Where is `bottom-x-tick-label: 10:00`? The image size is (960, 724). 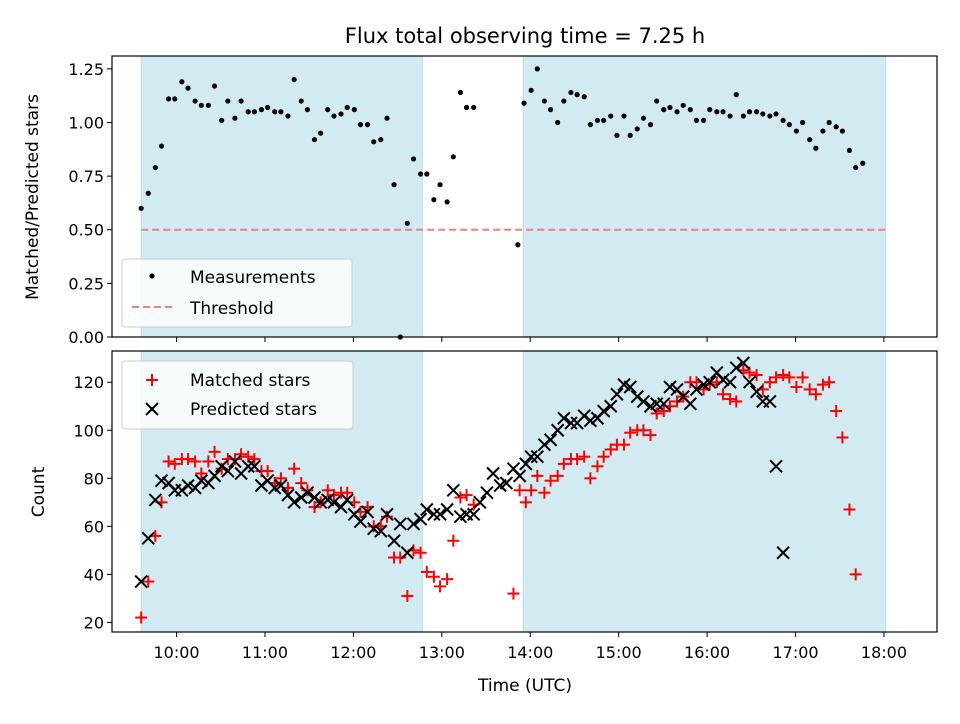
bottom-x-tick-label: 10:00 is located at coordinates (176, 652).